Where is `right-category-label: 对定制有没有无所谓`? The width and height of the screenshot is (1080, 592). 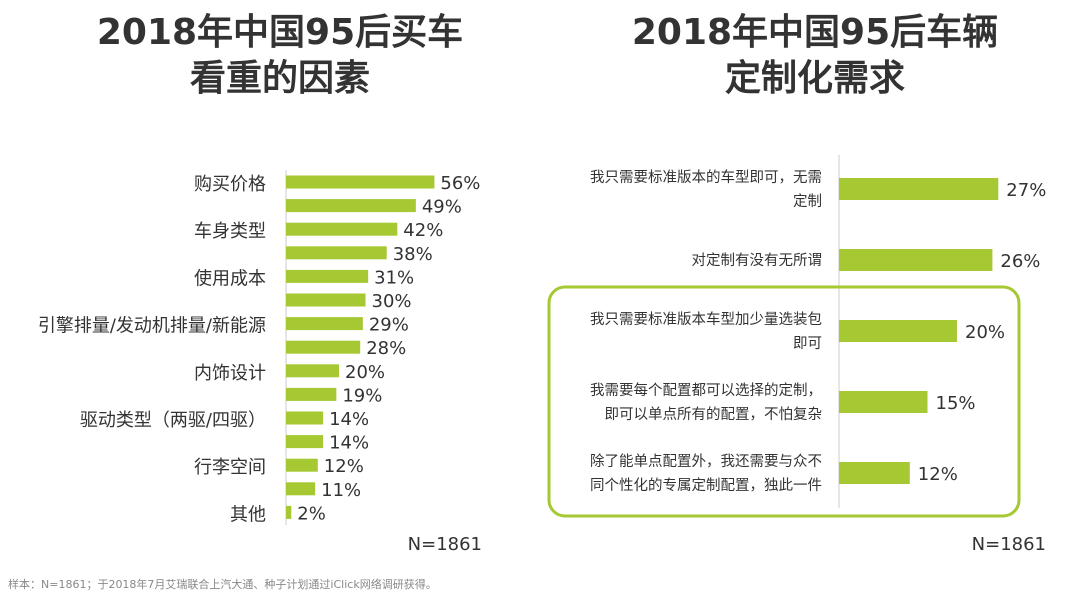 right-category-label: 对定制有没有无所谓 is located at coordinates (757, 260).